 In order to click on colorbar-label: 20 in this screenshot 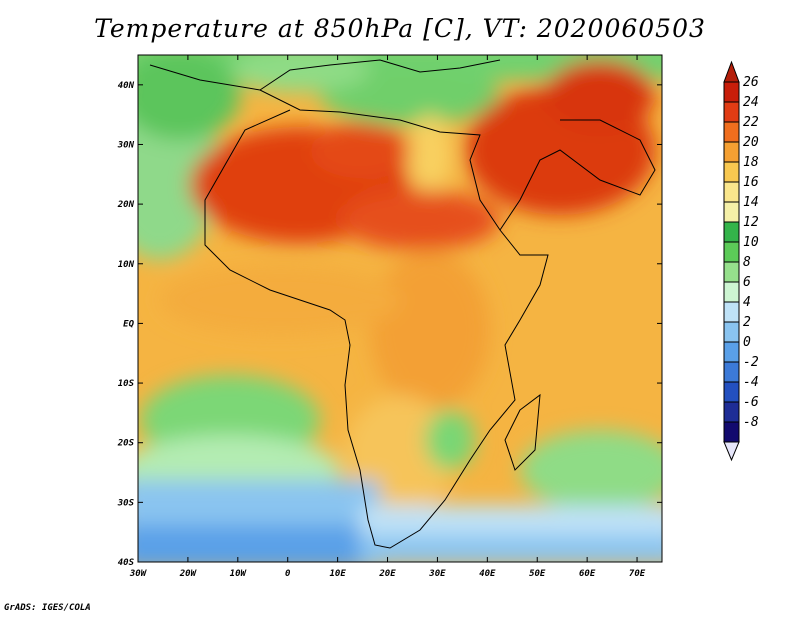, I will do `click(751, 142)`.